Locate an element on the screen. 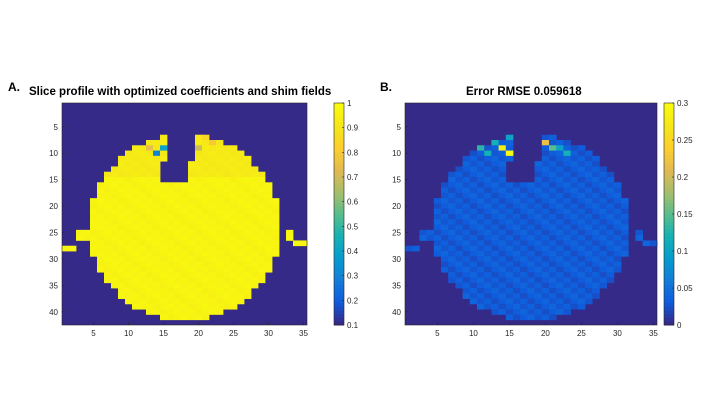 The image size is (720, 405). colorbar-tick-label: 0.9 is located at coordinates (353, 128).